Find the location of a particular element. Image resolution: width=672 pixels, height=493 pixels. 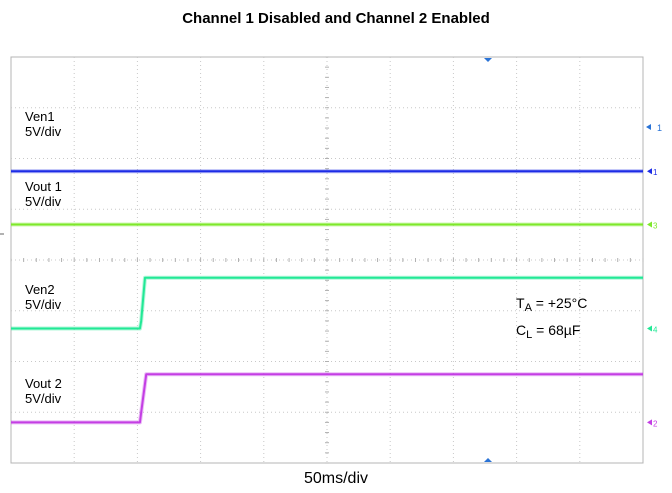

ambient-temperature-annotation: TA = +25°C is located at coordinates (551, 304).